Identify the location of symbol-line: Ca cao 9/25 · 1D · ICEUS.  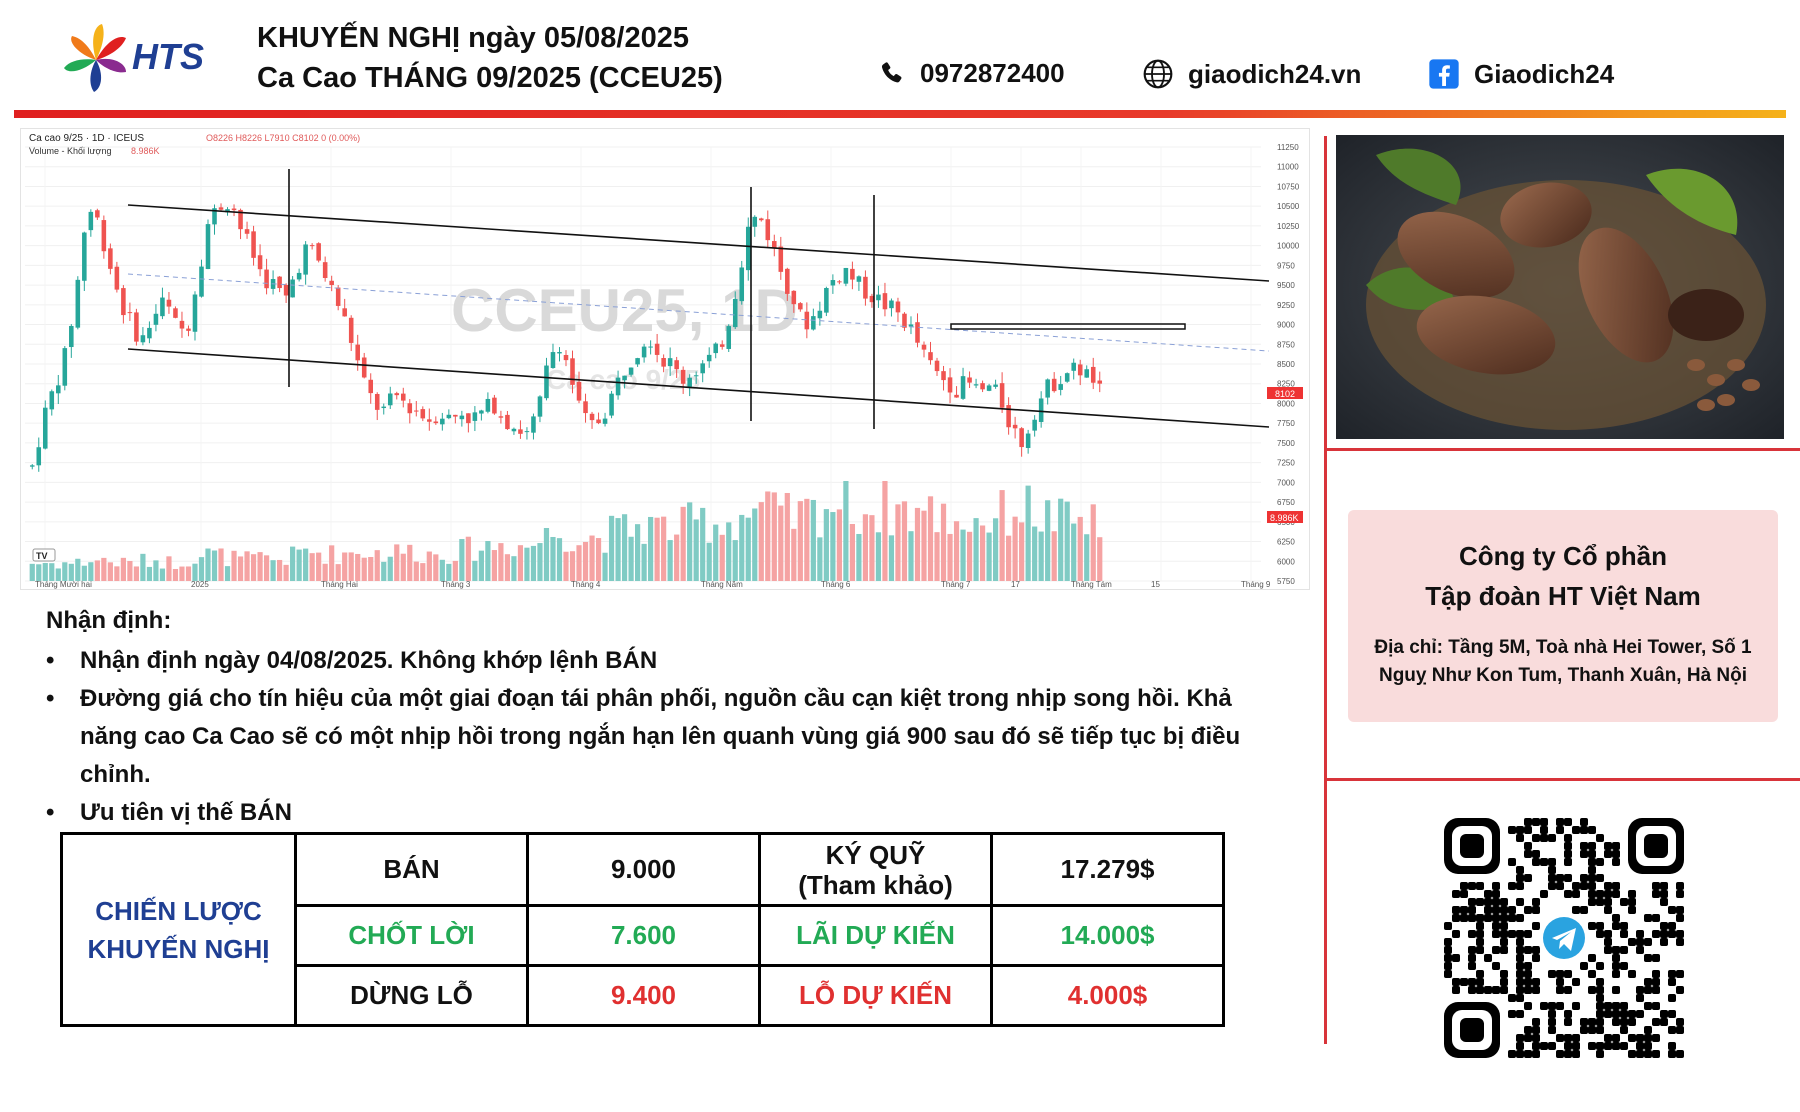
(86, 138).